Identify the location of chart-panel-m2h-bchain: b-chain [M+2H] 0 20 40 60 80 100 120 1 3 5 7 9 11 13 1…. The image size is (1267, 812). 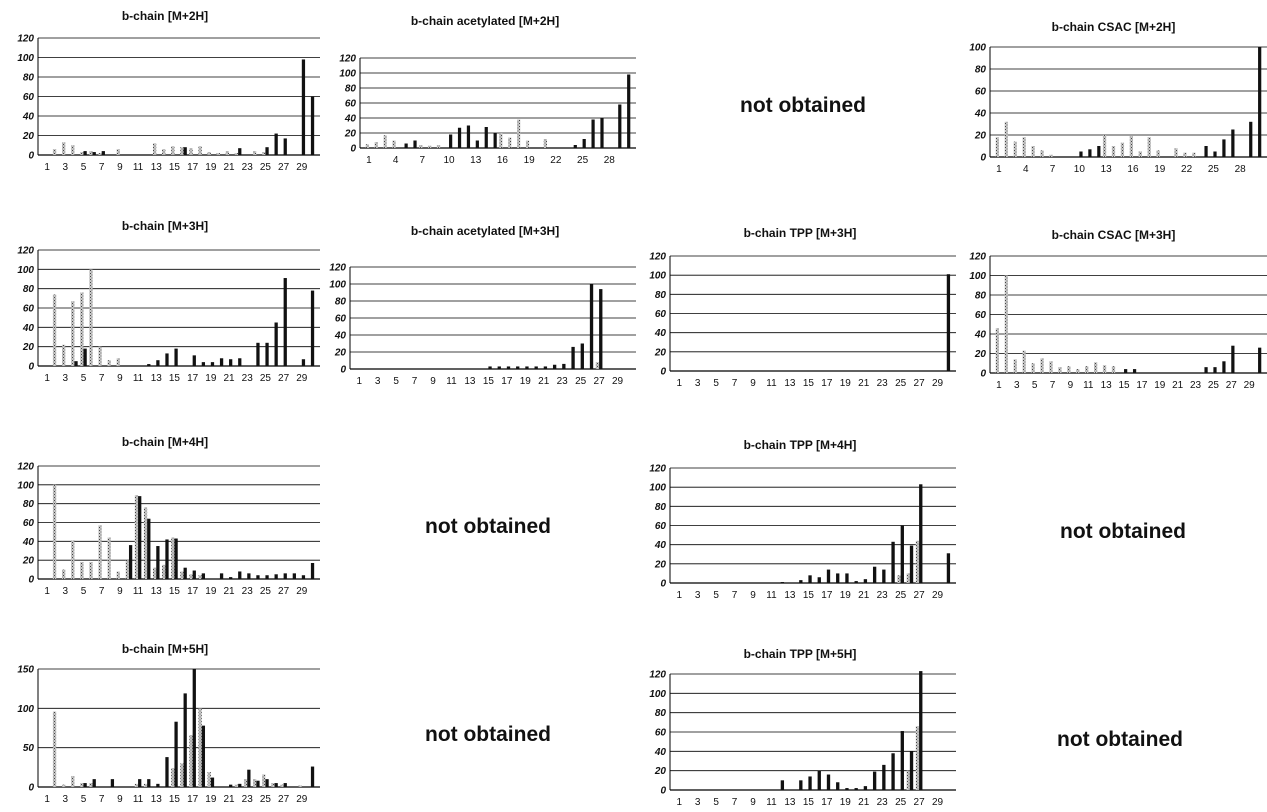
(165, 97).